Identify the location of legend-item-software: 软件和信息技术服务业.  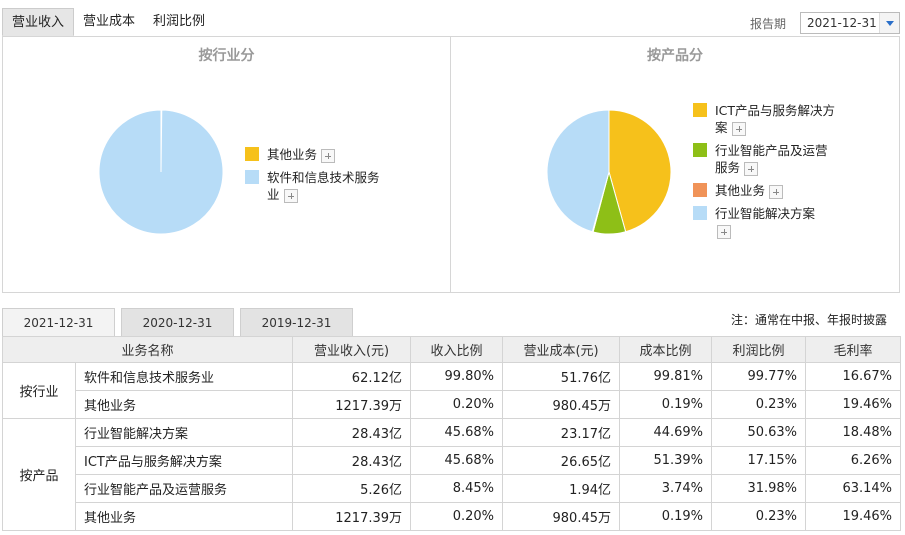
(317, 186).